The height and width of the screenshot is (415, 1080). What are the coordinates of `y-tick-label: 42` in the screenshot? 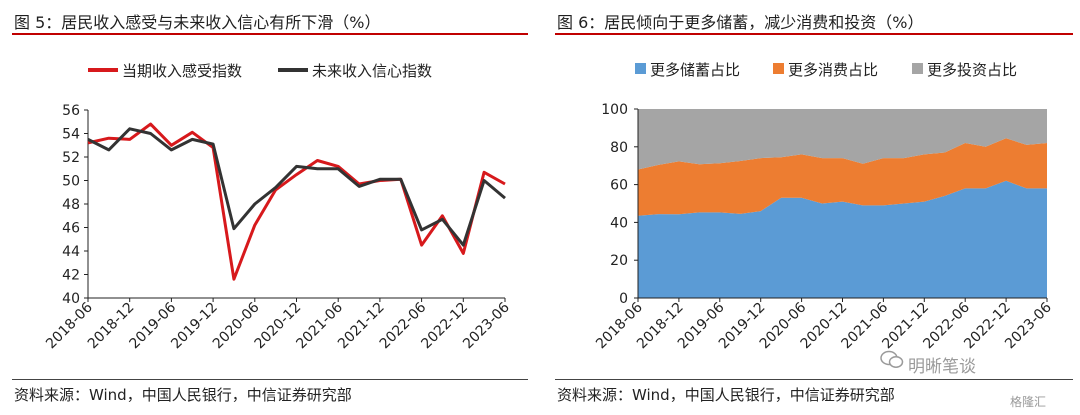 It's located at (71, 276).